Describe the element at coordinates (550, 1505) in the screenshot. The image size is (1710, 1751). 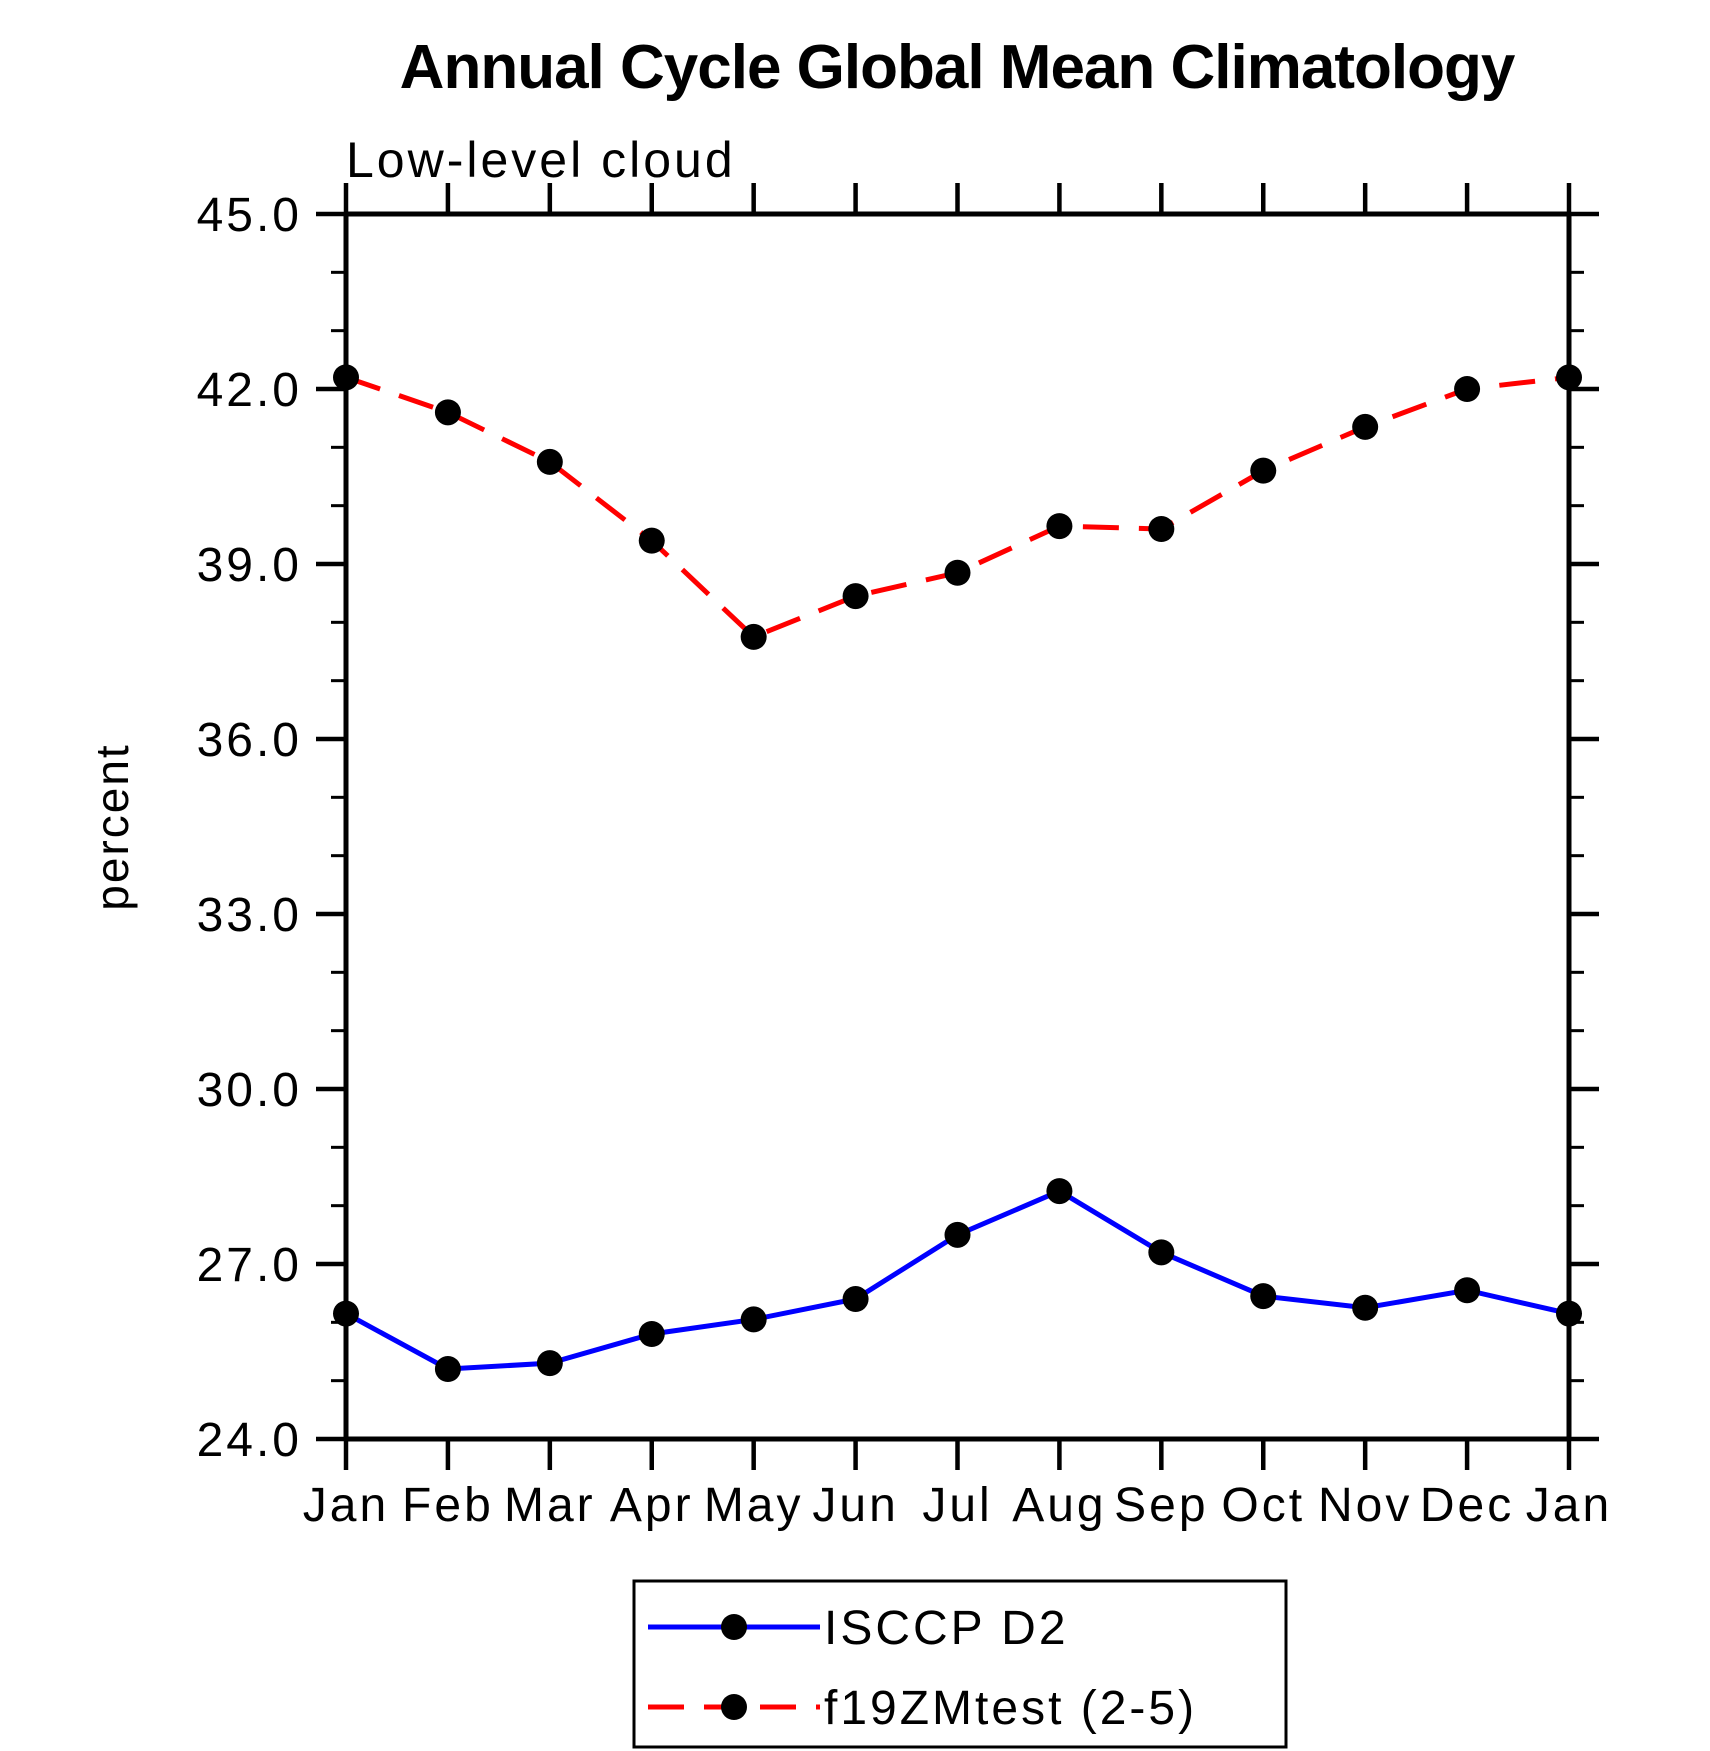
I see `x-tick-label: Mar` at that location.